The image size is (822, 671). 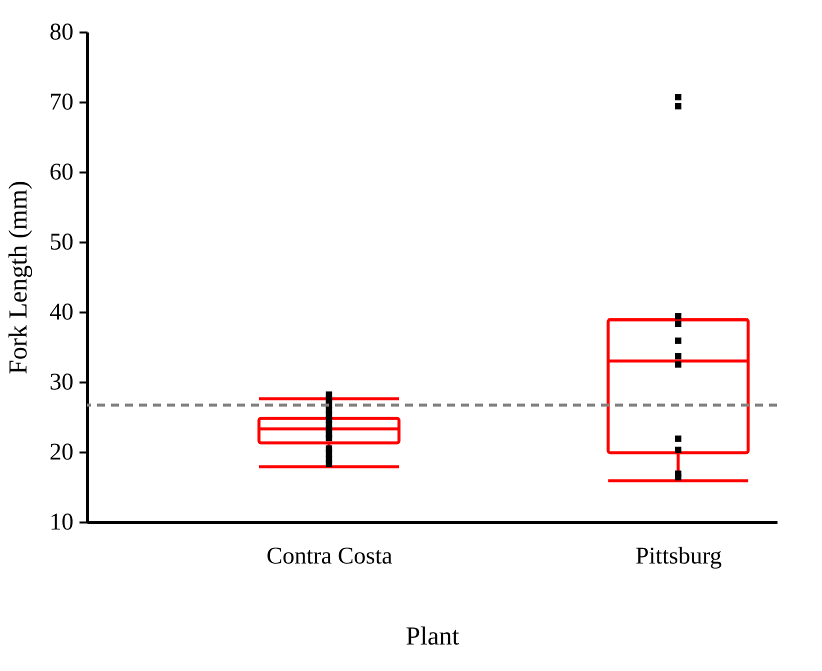 I want to click on y-tick-label: 60, so click(x=62, y=173).